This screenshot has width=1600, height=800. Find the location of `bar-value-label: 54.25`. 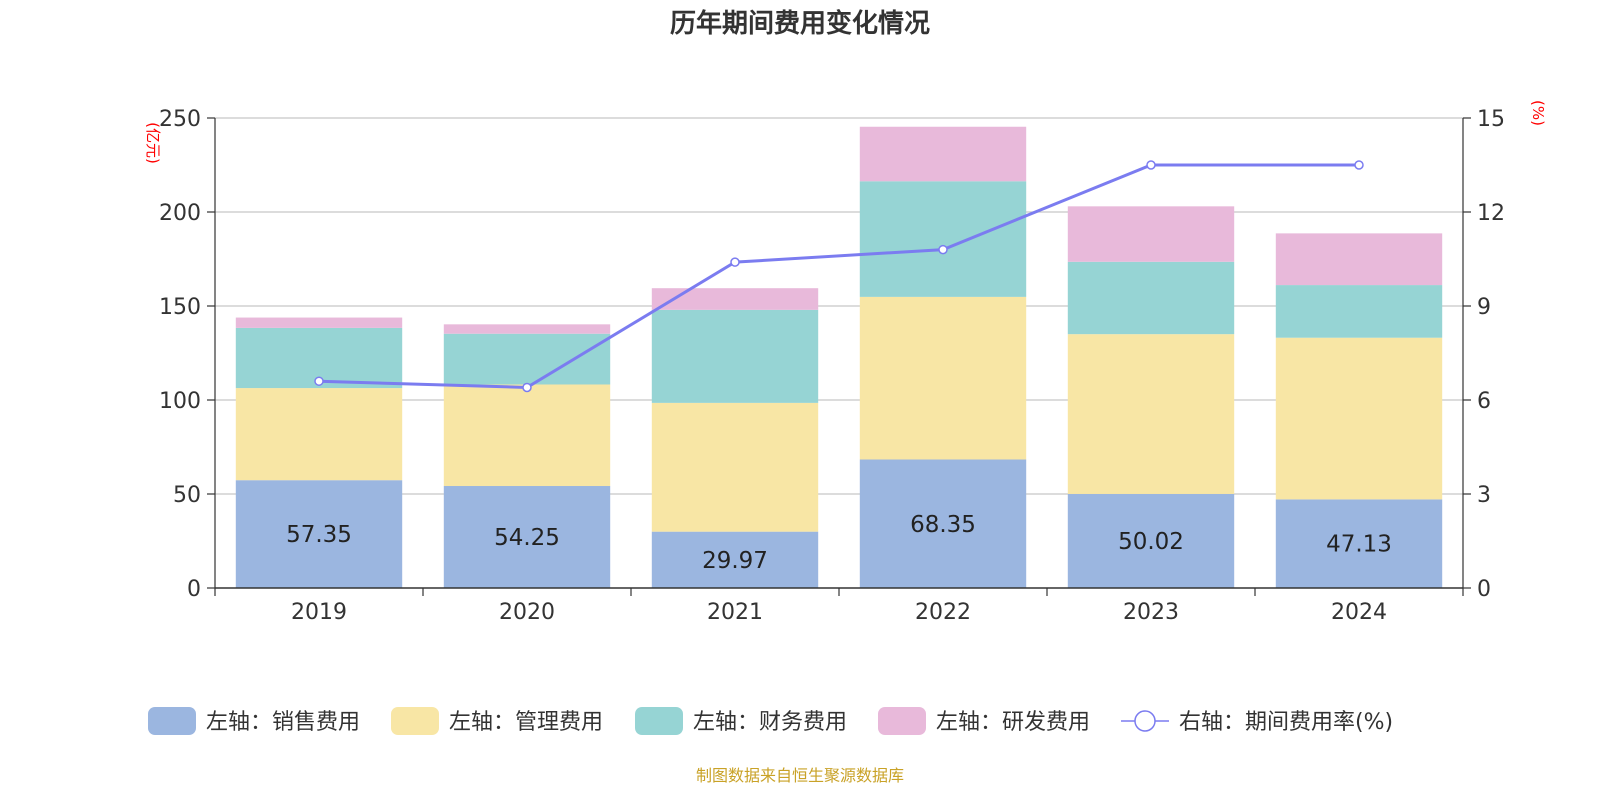

bar-value-label: 54.25 is located at coordinates (527, 538).